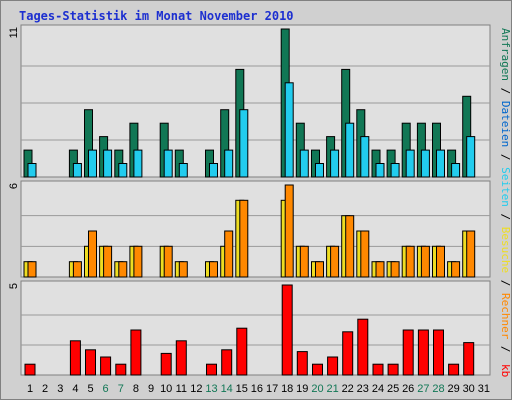 The height and width of the screenshot is (400, 512). Describe the element at coordinates (453, 389) in the screenshot. I see `x-tick-label-day-29: 29` at that location.